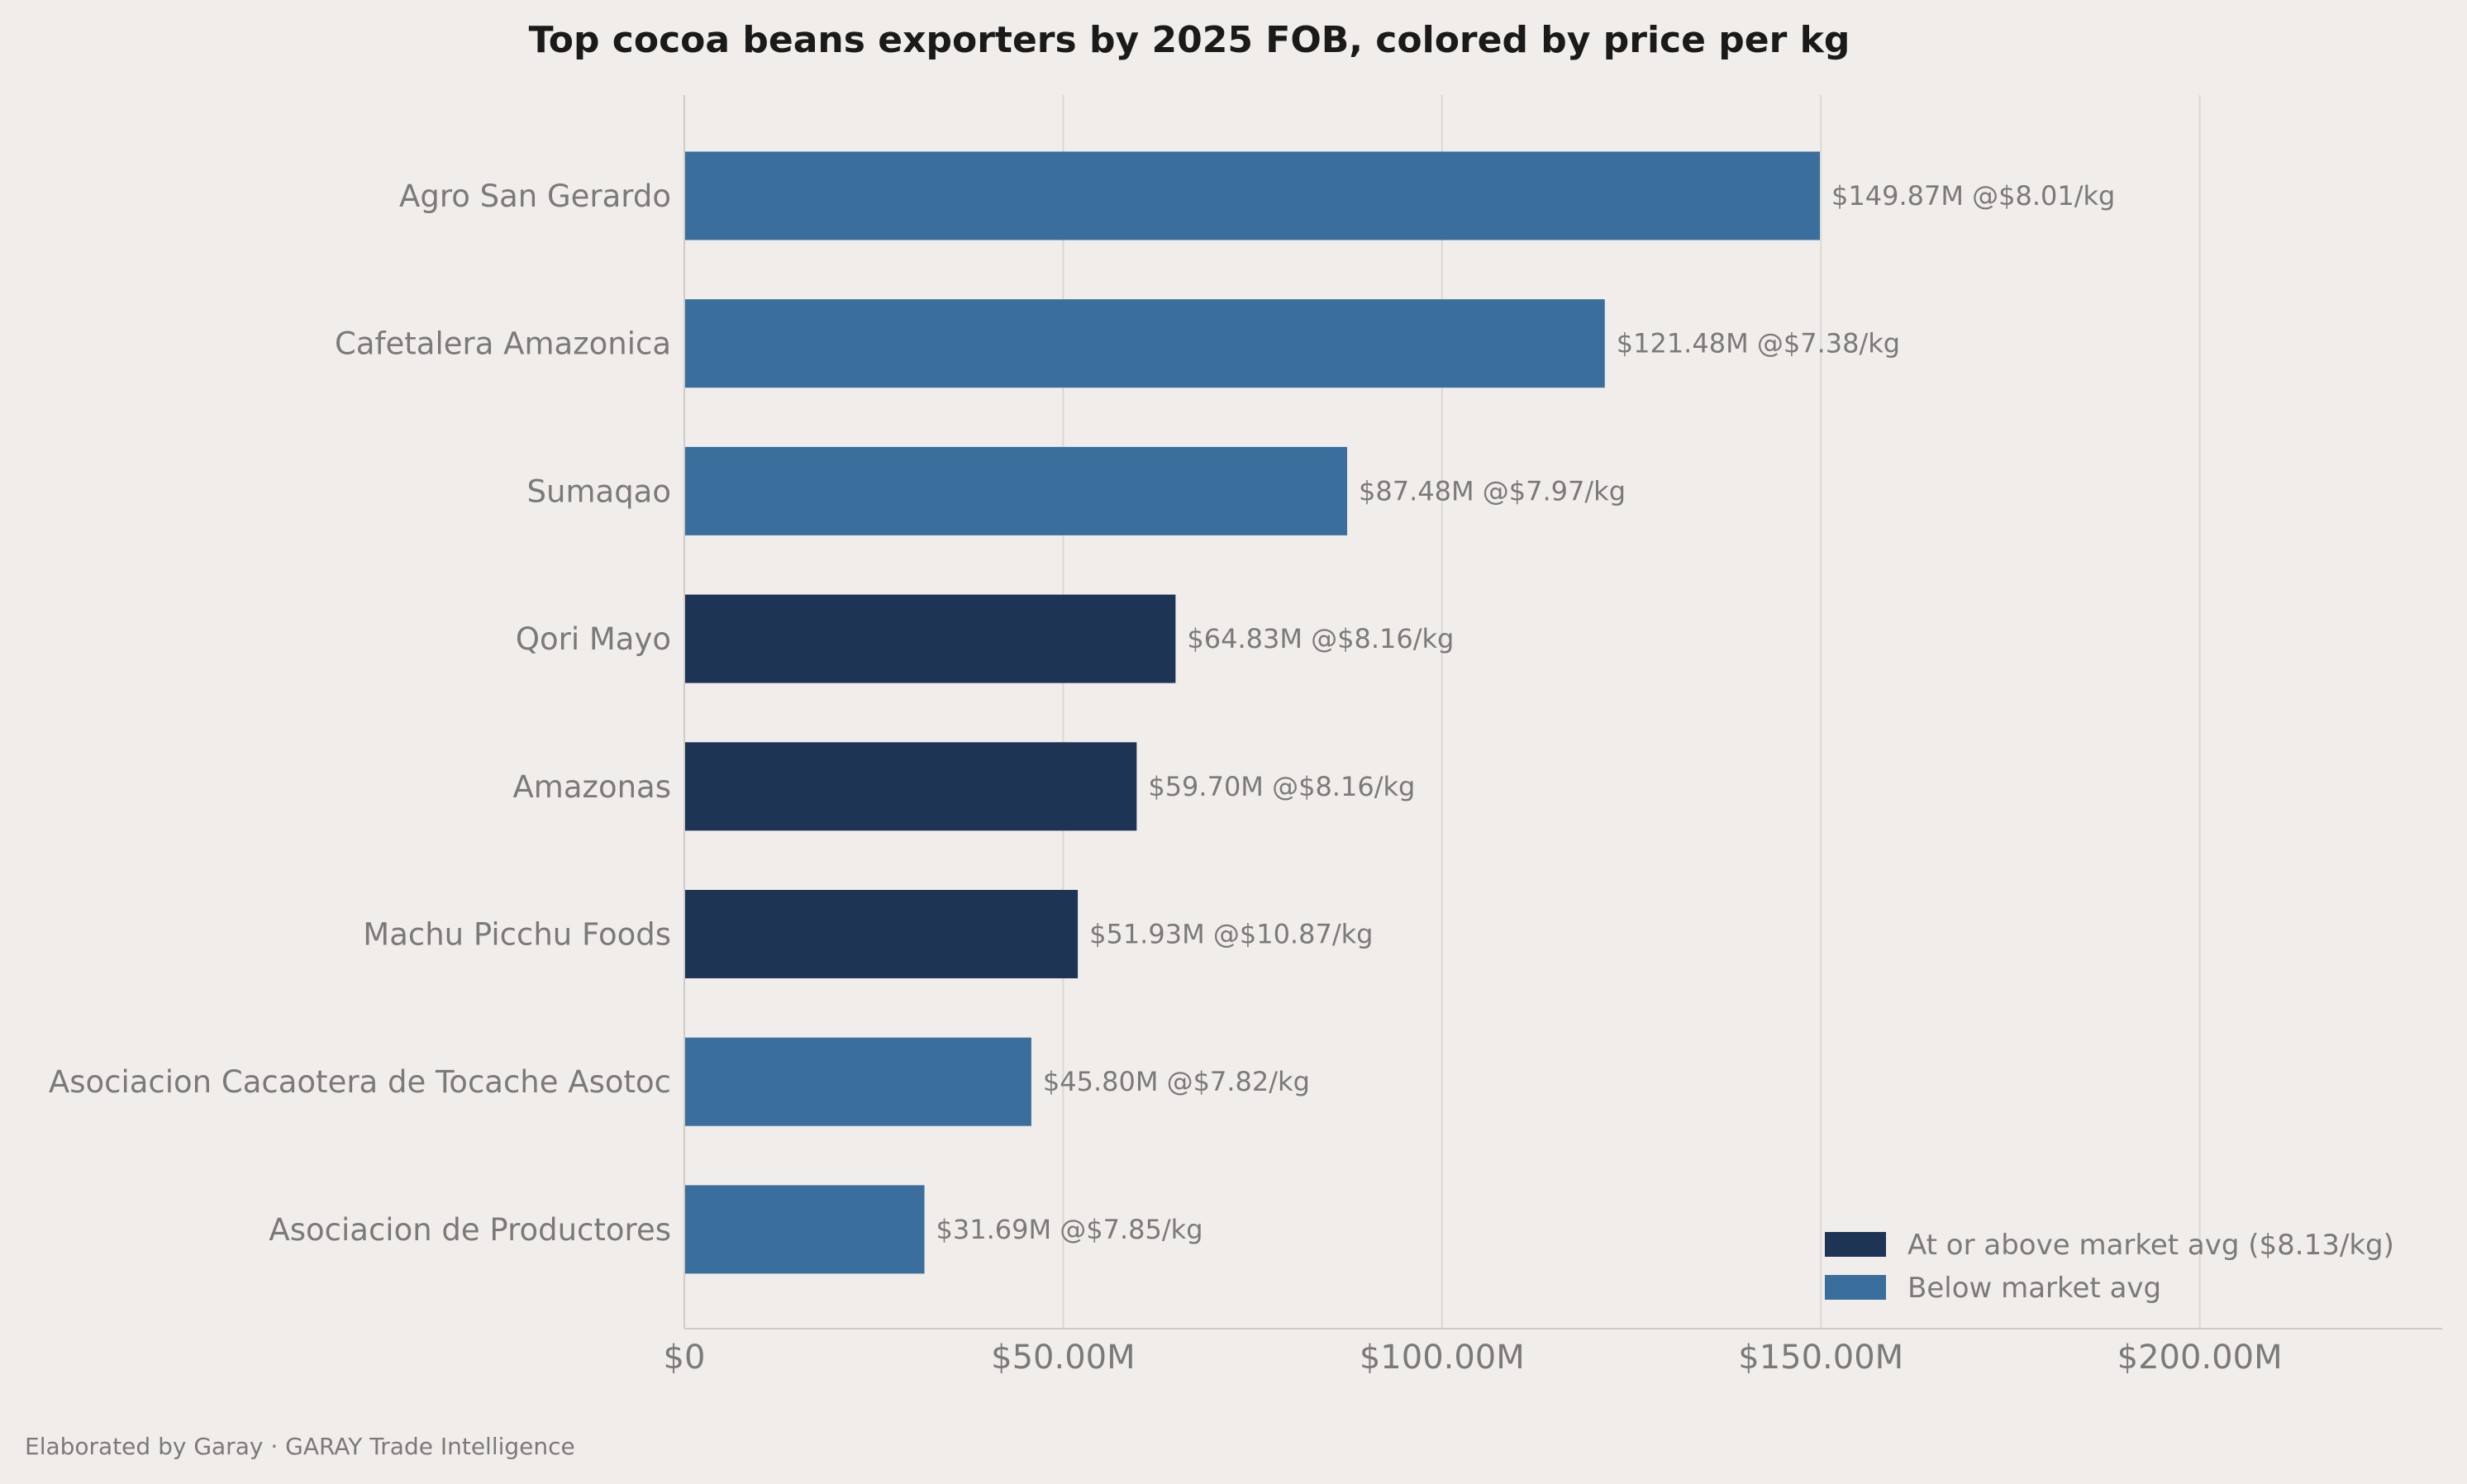 This screenshot has width=2467, height=1484. What do you see at coordinates (1070, 1229) in the screenshot?
I see `data-label: $31.69M @$7.85/kg` at bounding box center [1070, 1229].